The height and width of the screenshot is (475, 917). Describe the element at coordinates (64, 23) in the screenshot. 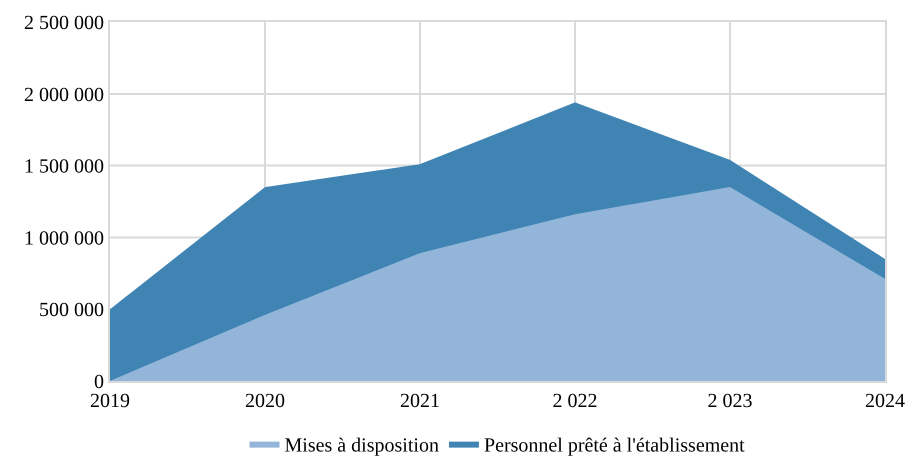

I see `y-tick-label: 2 500 000` at that location.